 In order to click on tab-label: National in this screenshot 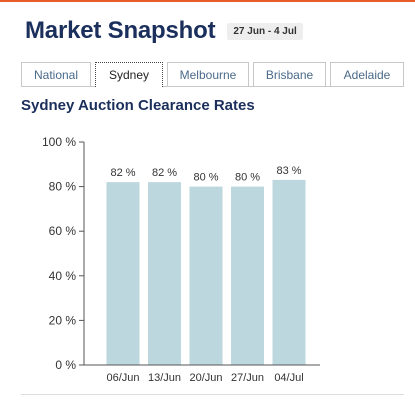, I will do `click(56, 74)`.